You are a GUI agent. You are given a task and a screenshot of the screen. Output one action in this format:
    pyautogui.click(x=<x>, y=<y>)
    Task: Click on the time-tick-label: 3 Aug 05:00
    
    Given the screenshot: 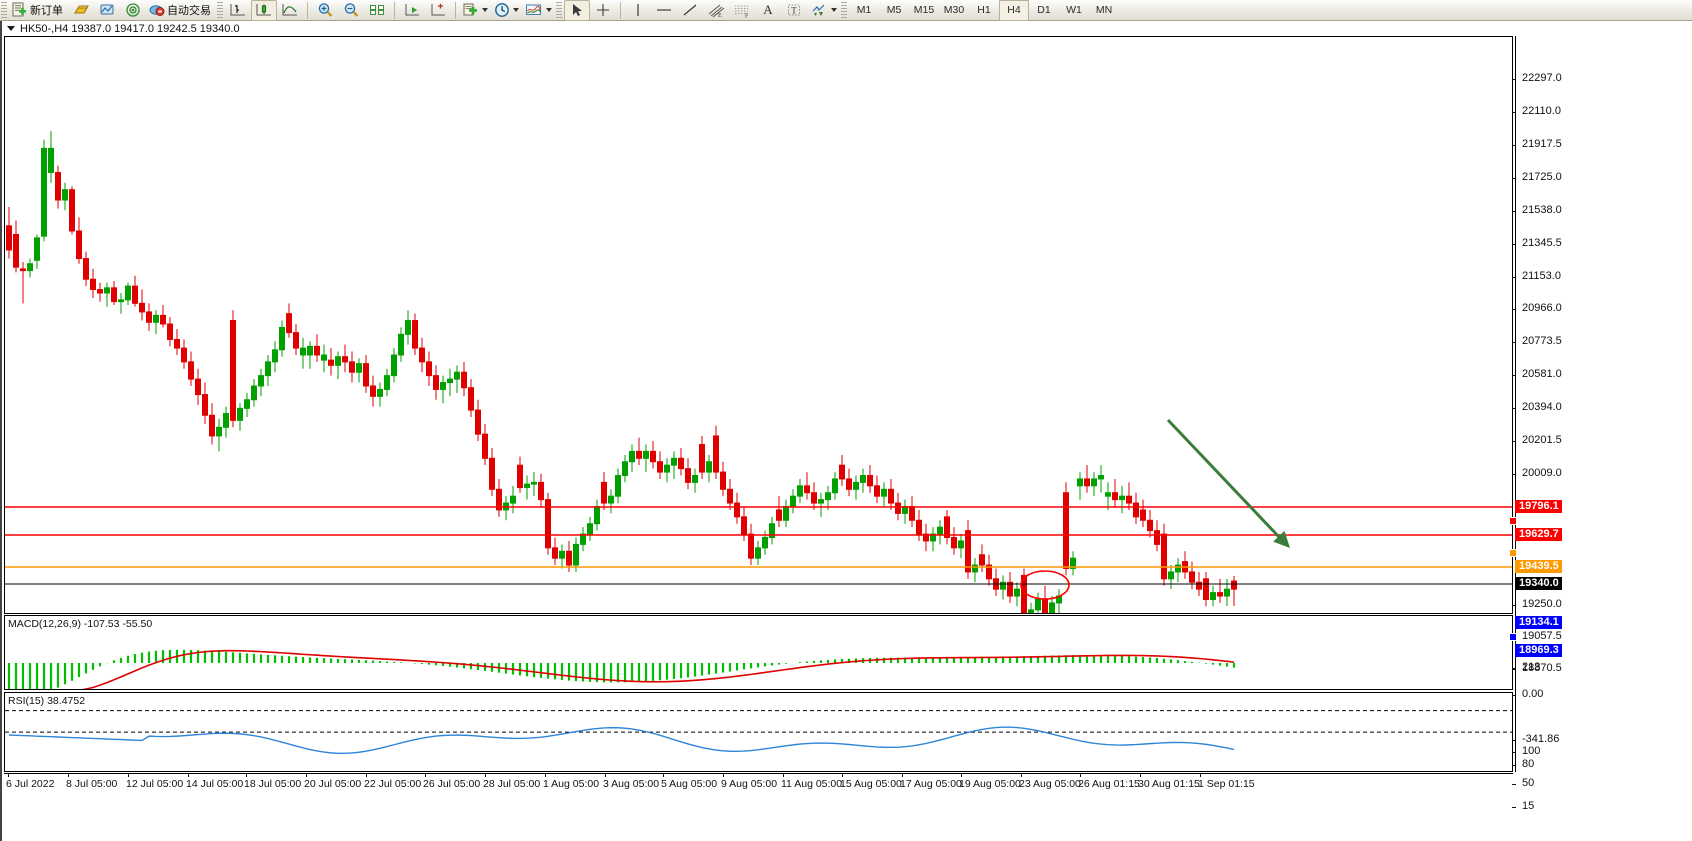 What is the action you would take?
    pyautogui.click(x=631, y=784)
    